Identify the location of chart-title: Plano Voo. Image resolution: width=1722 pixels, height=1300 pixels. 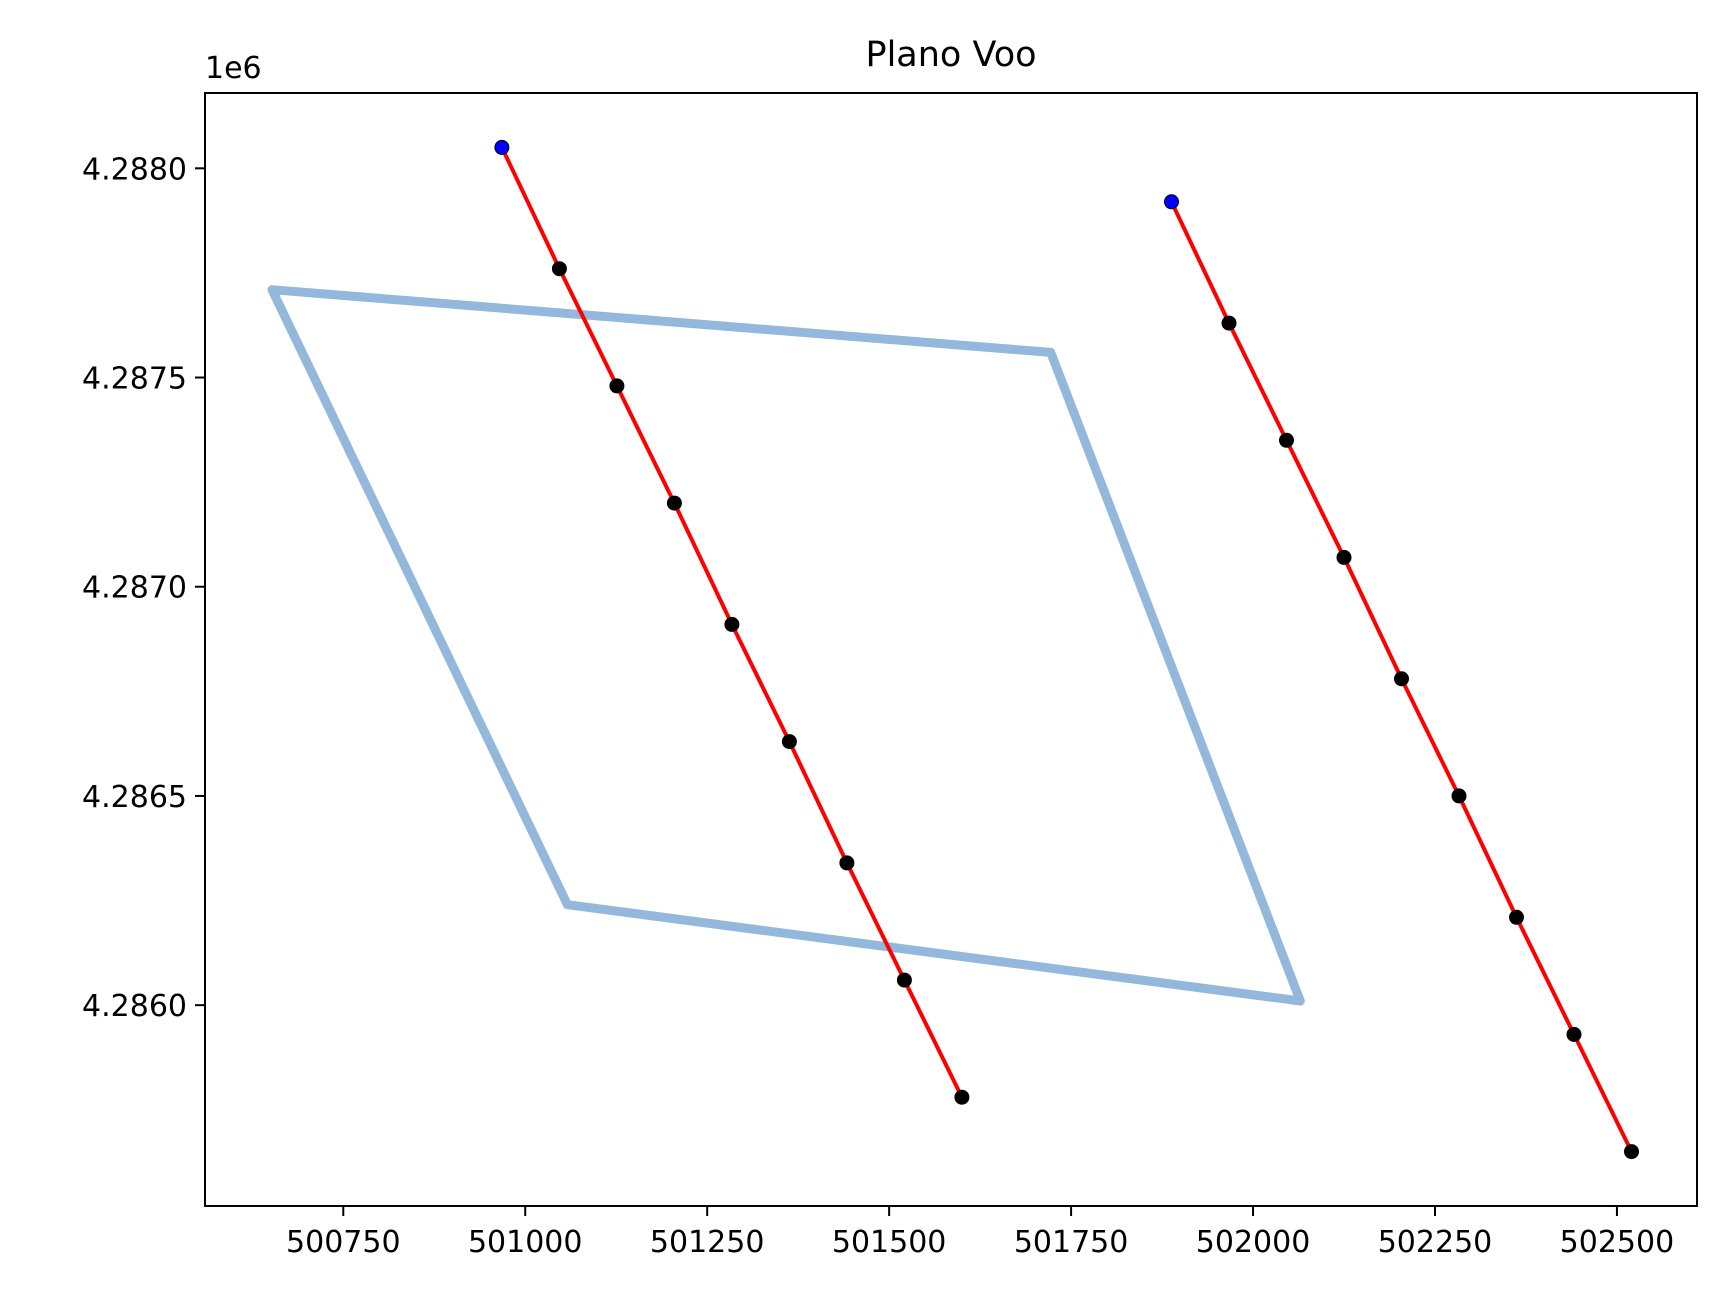
(950, 55).